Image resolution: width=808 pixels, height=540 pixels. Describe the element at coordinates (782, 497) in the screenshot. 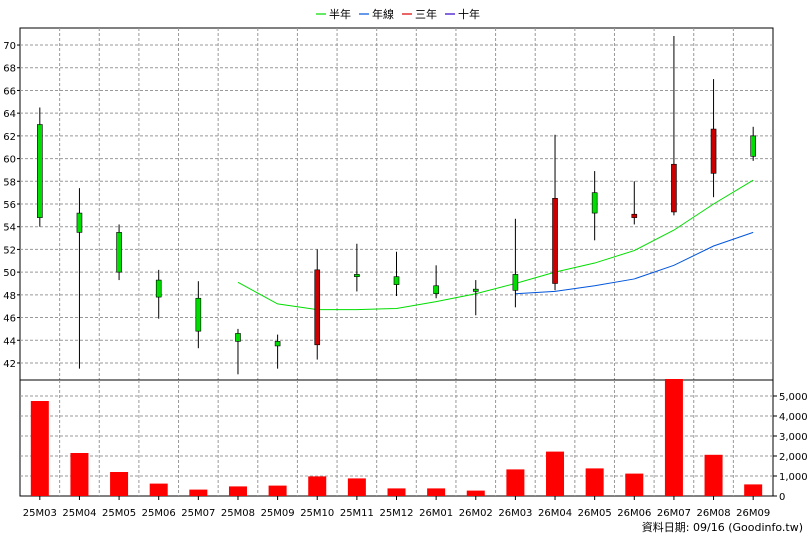

I see `volume-tick-label: 0` at that location.